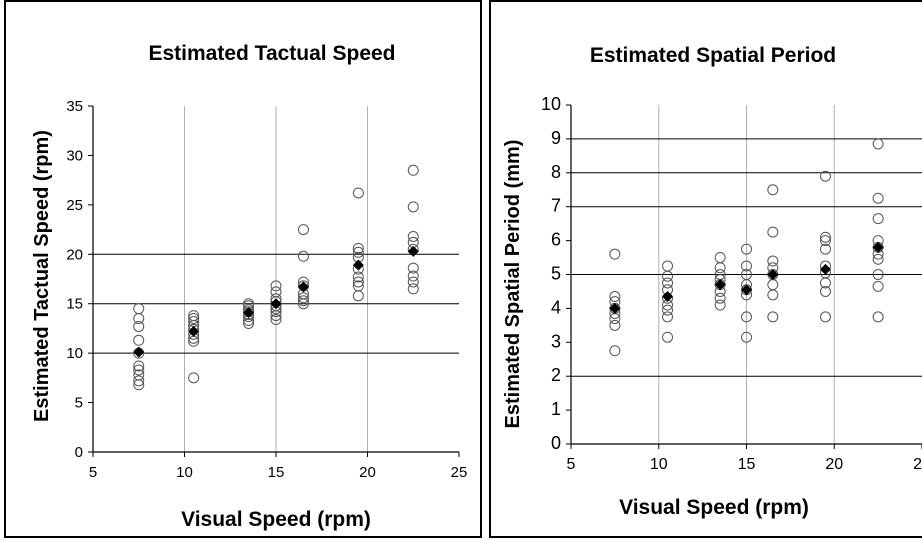 This screenshot has height=541, width=922. I want to click on y-tick-label: 8, so click(556, 172).